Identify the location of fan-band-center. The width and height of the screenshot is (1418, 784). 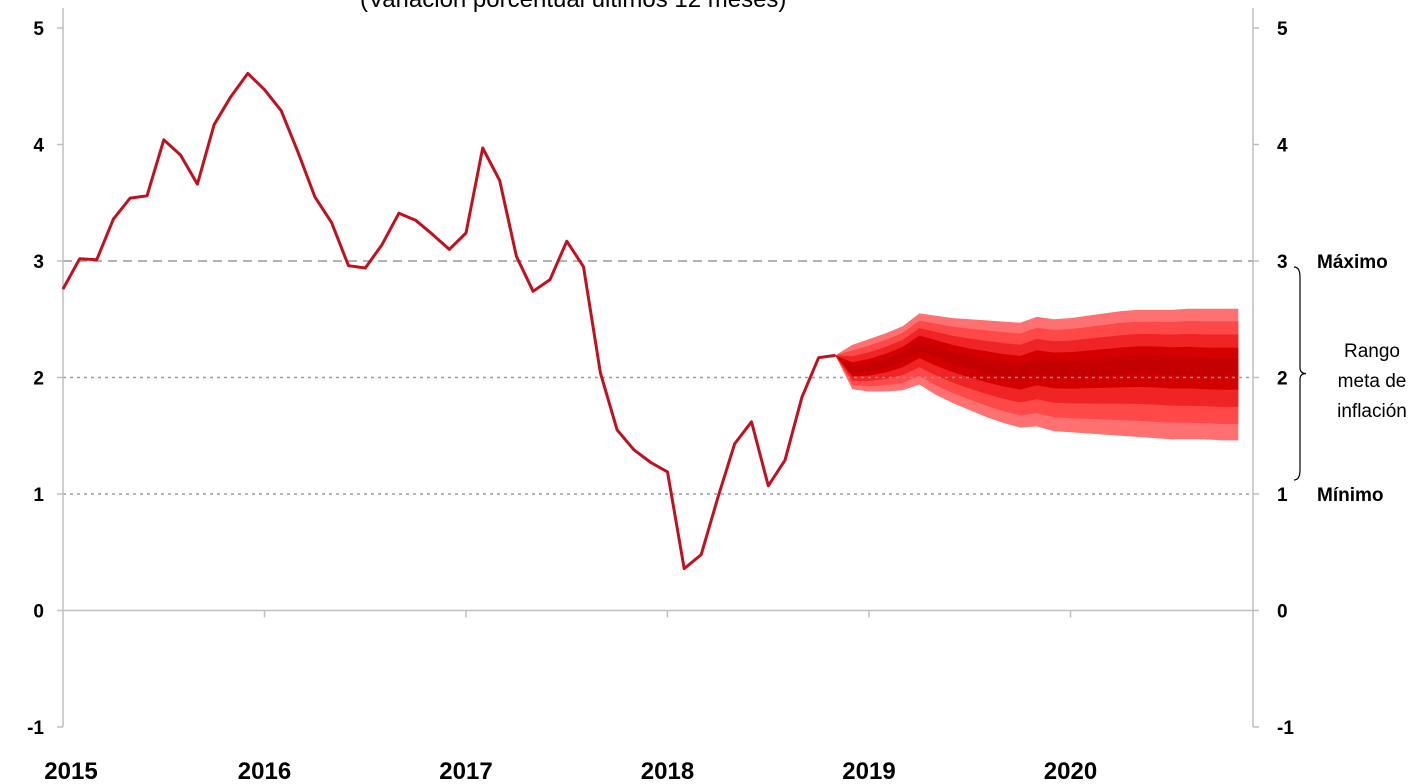
(1037, 360).